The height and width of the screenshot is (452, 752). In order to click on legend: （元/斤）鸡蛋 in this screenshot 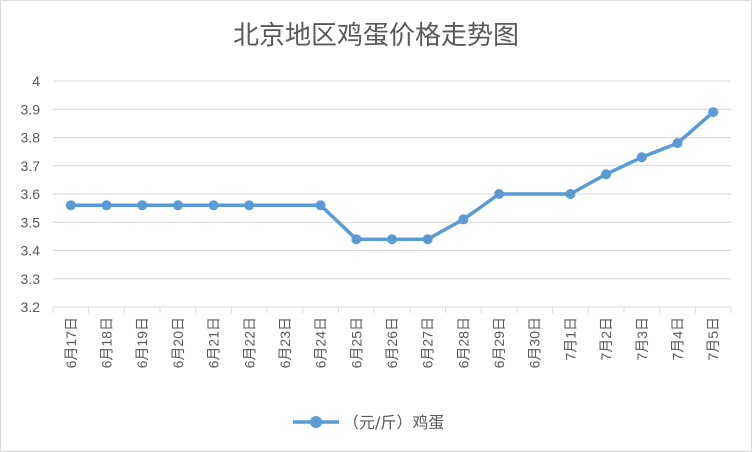, I will do `click(368, 422)`.